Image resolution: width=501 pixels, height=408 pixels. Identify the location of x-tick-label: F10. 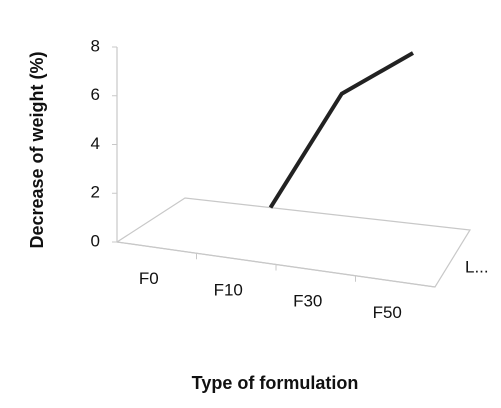
(228, 289).